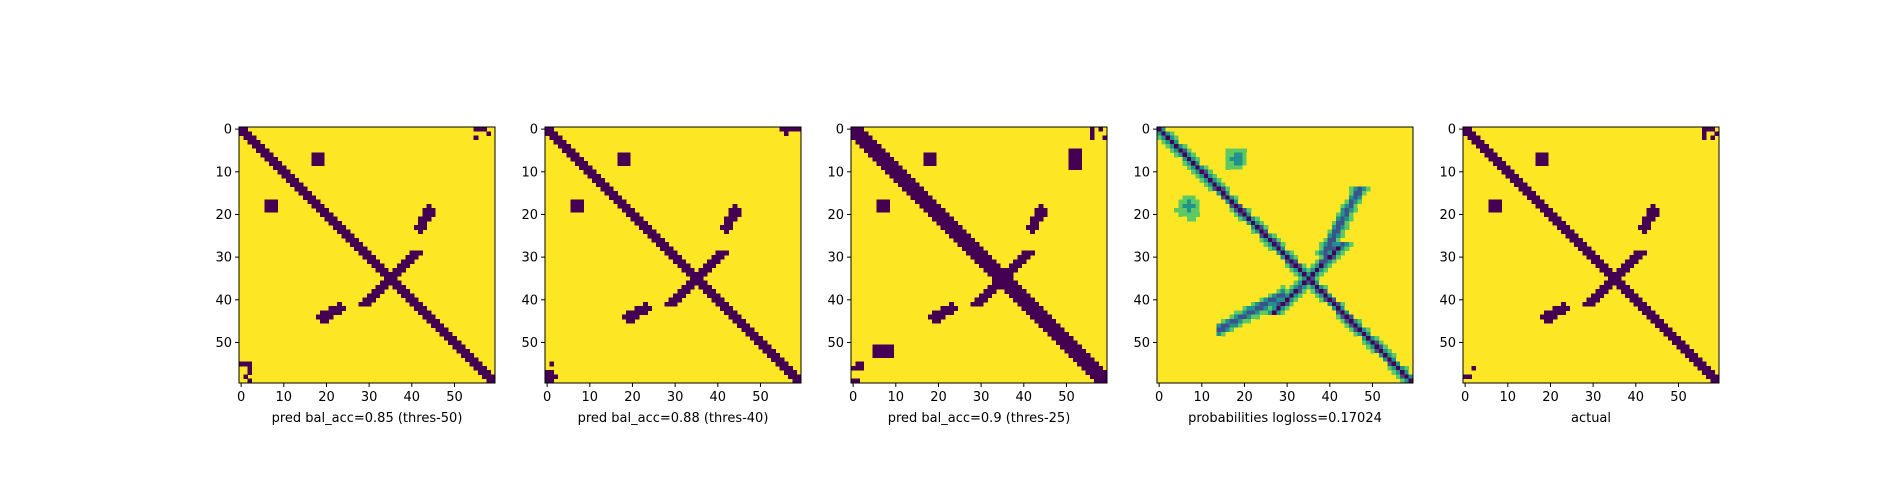 Image resolution: width=1900 pixels, height=500 pixels. What do you see at coordinates (718, 397) in the screenshot?
I see `x-tick-label: 40` at bounding box center [718, 397].